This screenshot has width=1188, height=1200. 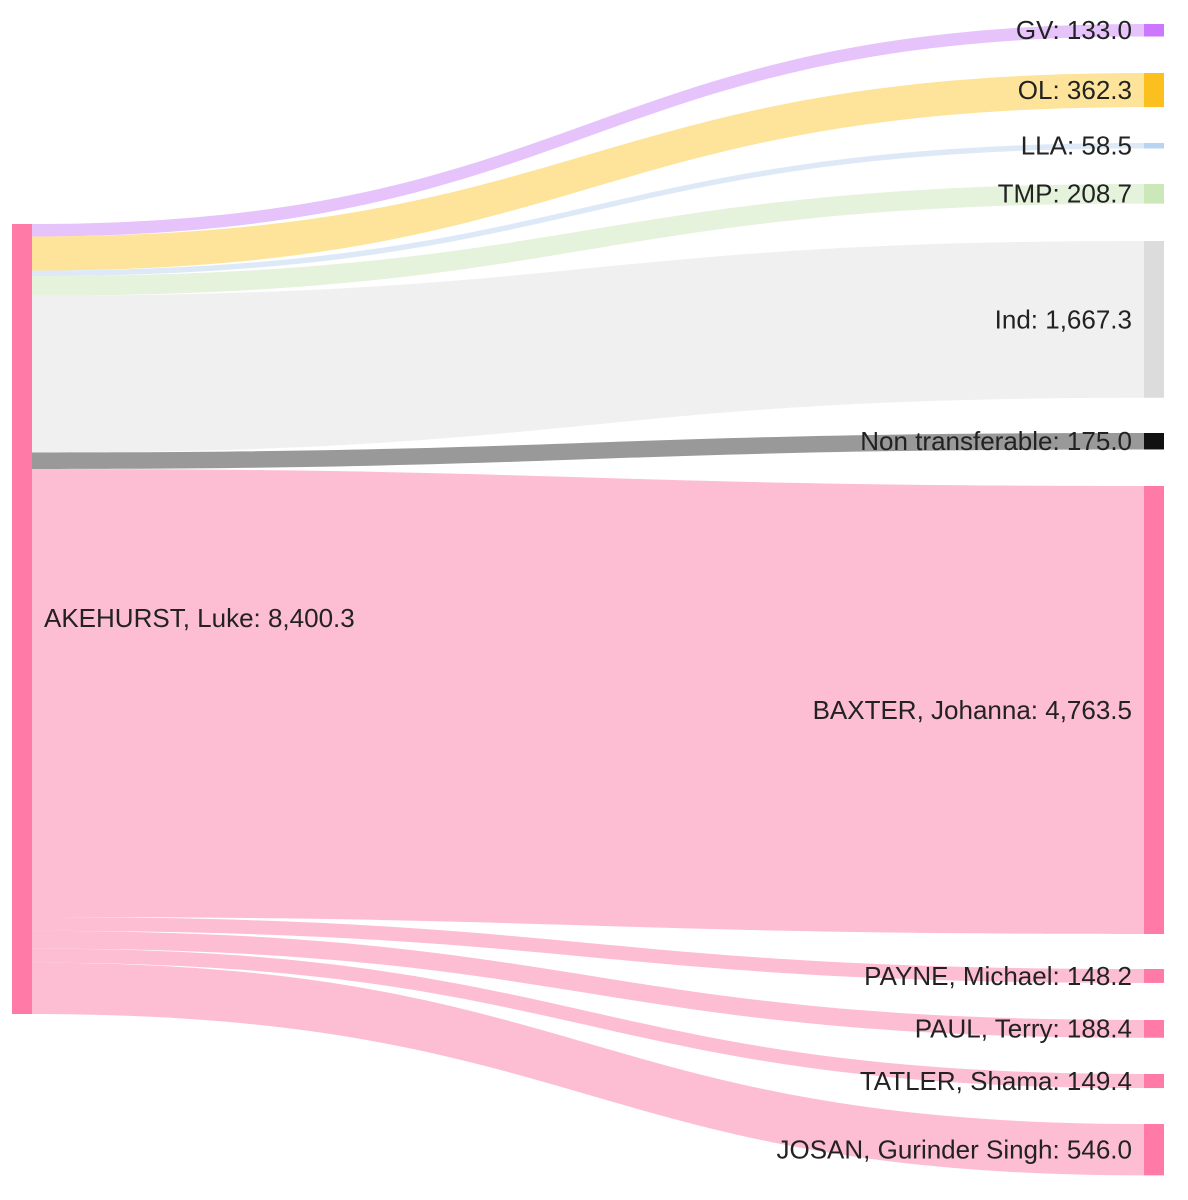 I want to click on link-tatler, so click(x=588, y=1018).